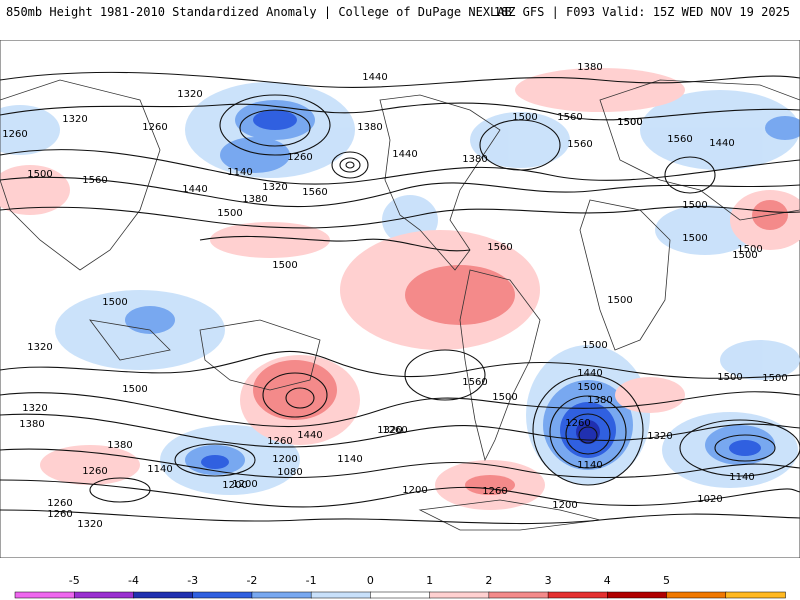 The image size is (800, 600). I want to click on colorbar-tick-label: 4, so click(607, 580).